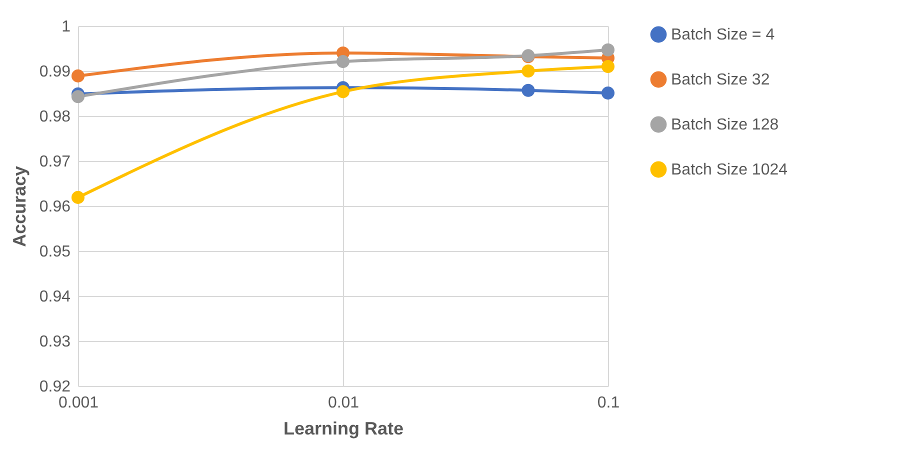  What do you see at coordinates (344, 403) in the screenshot?
I see `x-tick-label: 0.01` at bounding box center [344, 403].